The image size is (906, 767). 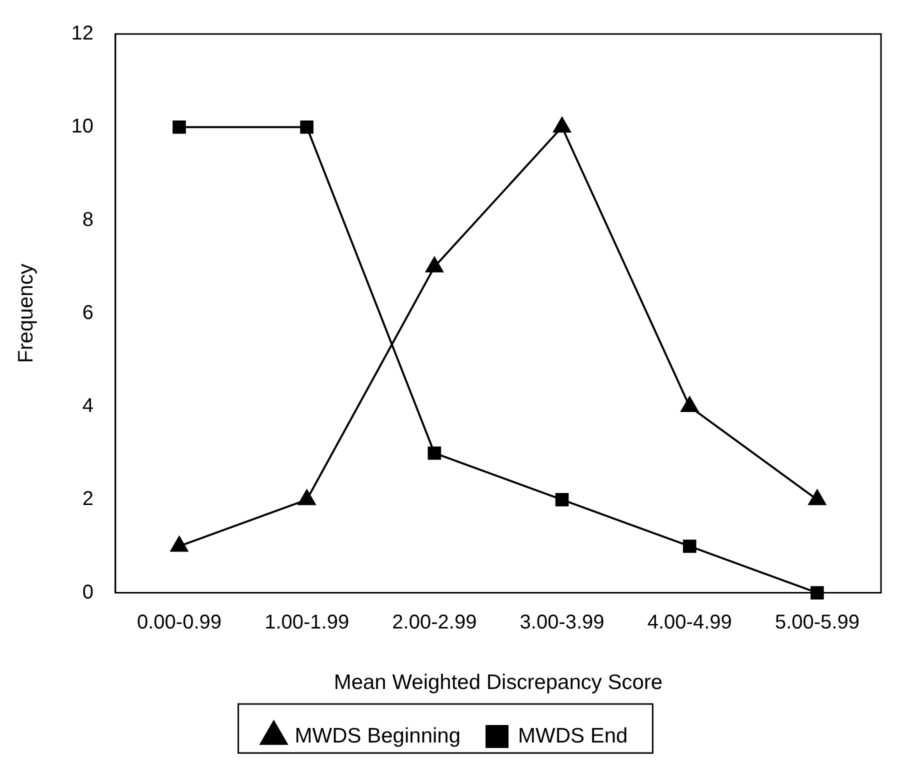 What do you see at coordinates (88, 406) in the screenshot?
I see `y-tick-label: 4` at bounding box center [88, 406].